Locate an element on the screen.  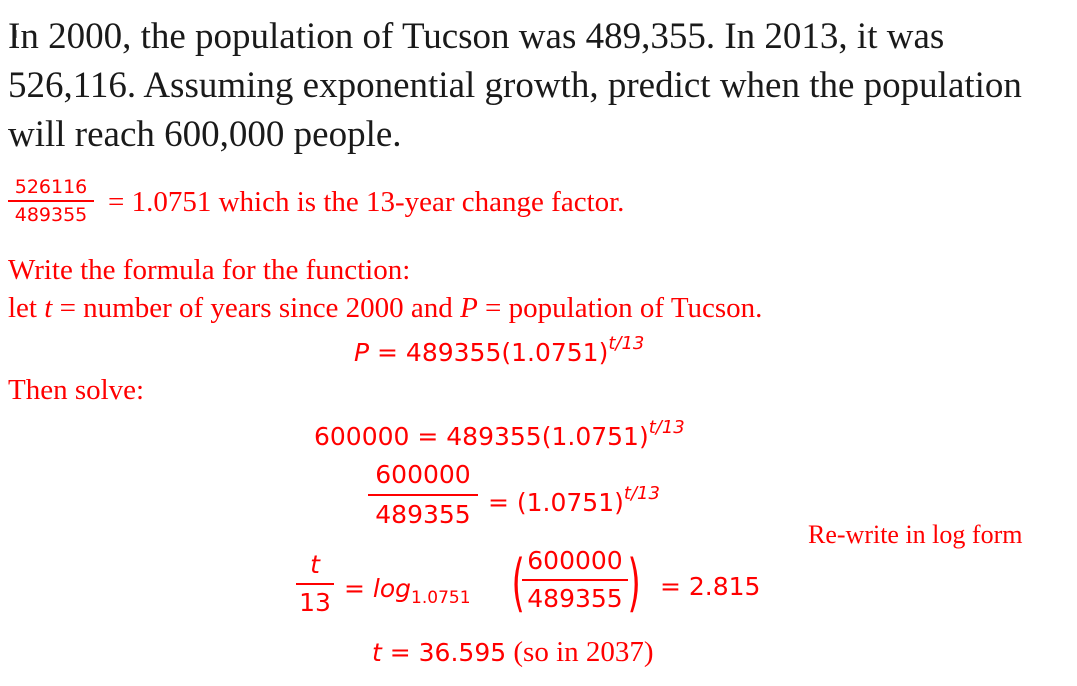
let-suffix: = population of Tucson. is located at coordinates (620, 308).